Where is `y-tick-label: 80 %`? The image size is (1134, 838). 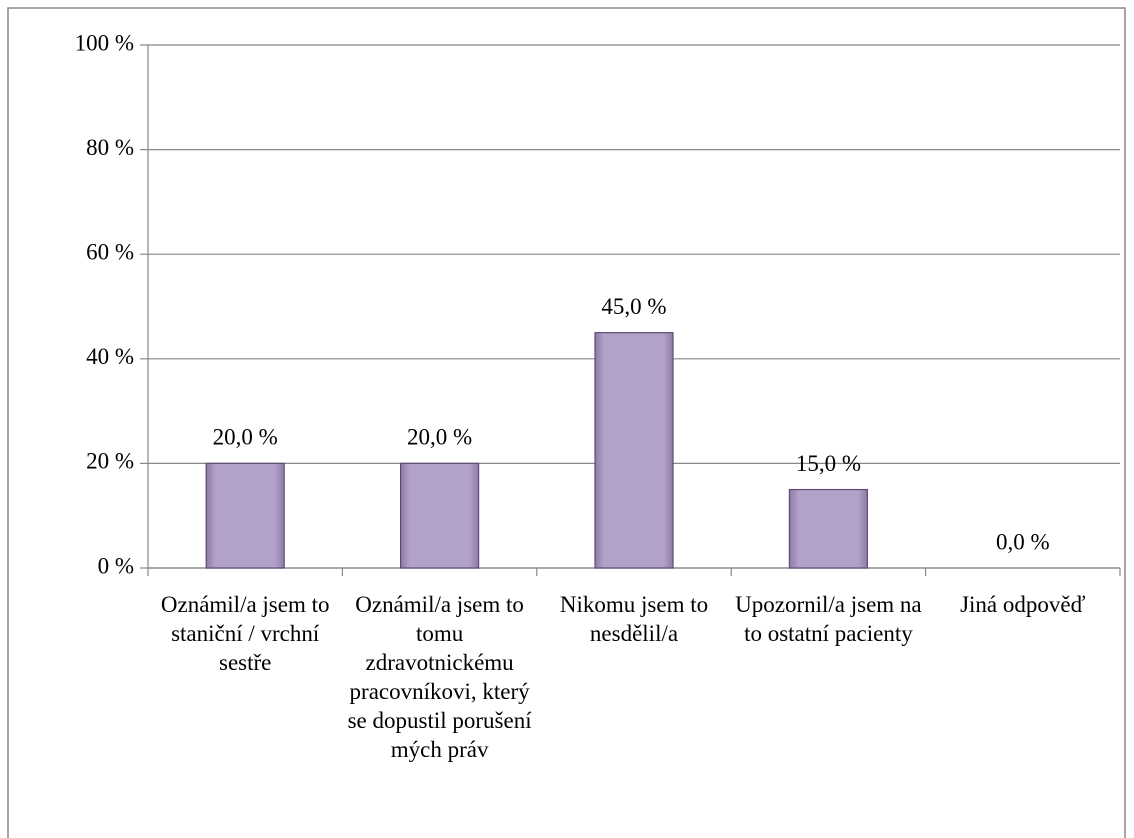
y-tick-label: 80 % is located at coordinates (110, 147).